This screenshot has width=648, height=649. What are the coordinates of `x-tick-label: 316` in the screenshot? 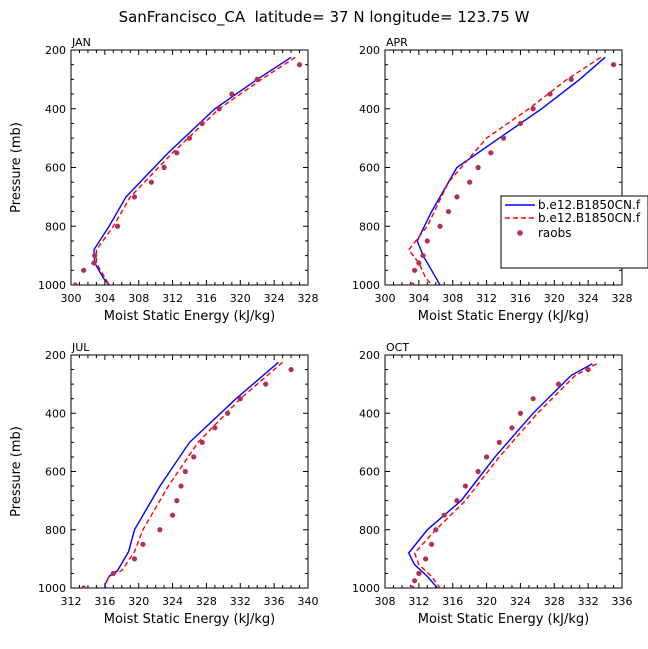 It's located at (520, 298).